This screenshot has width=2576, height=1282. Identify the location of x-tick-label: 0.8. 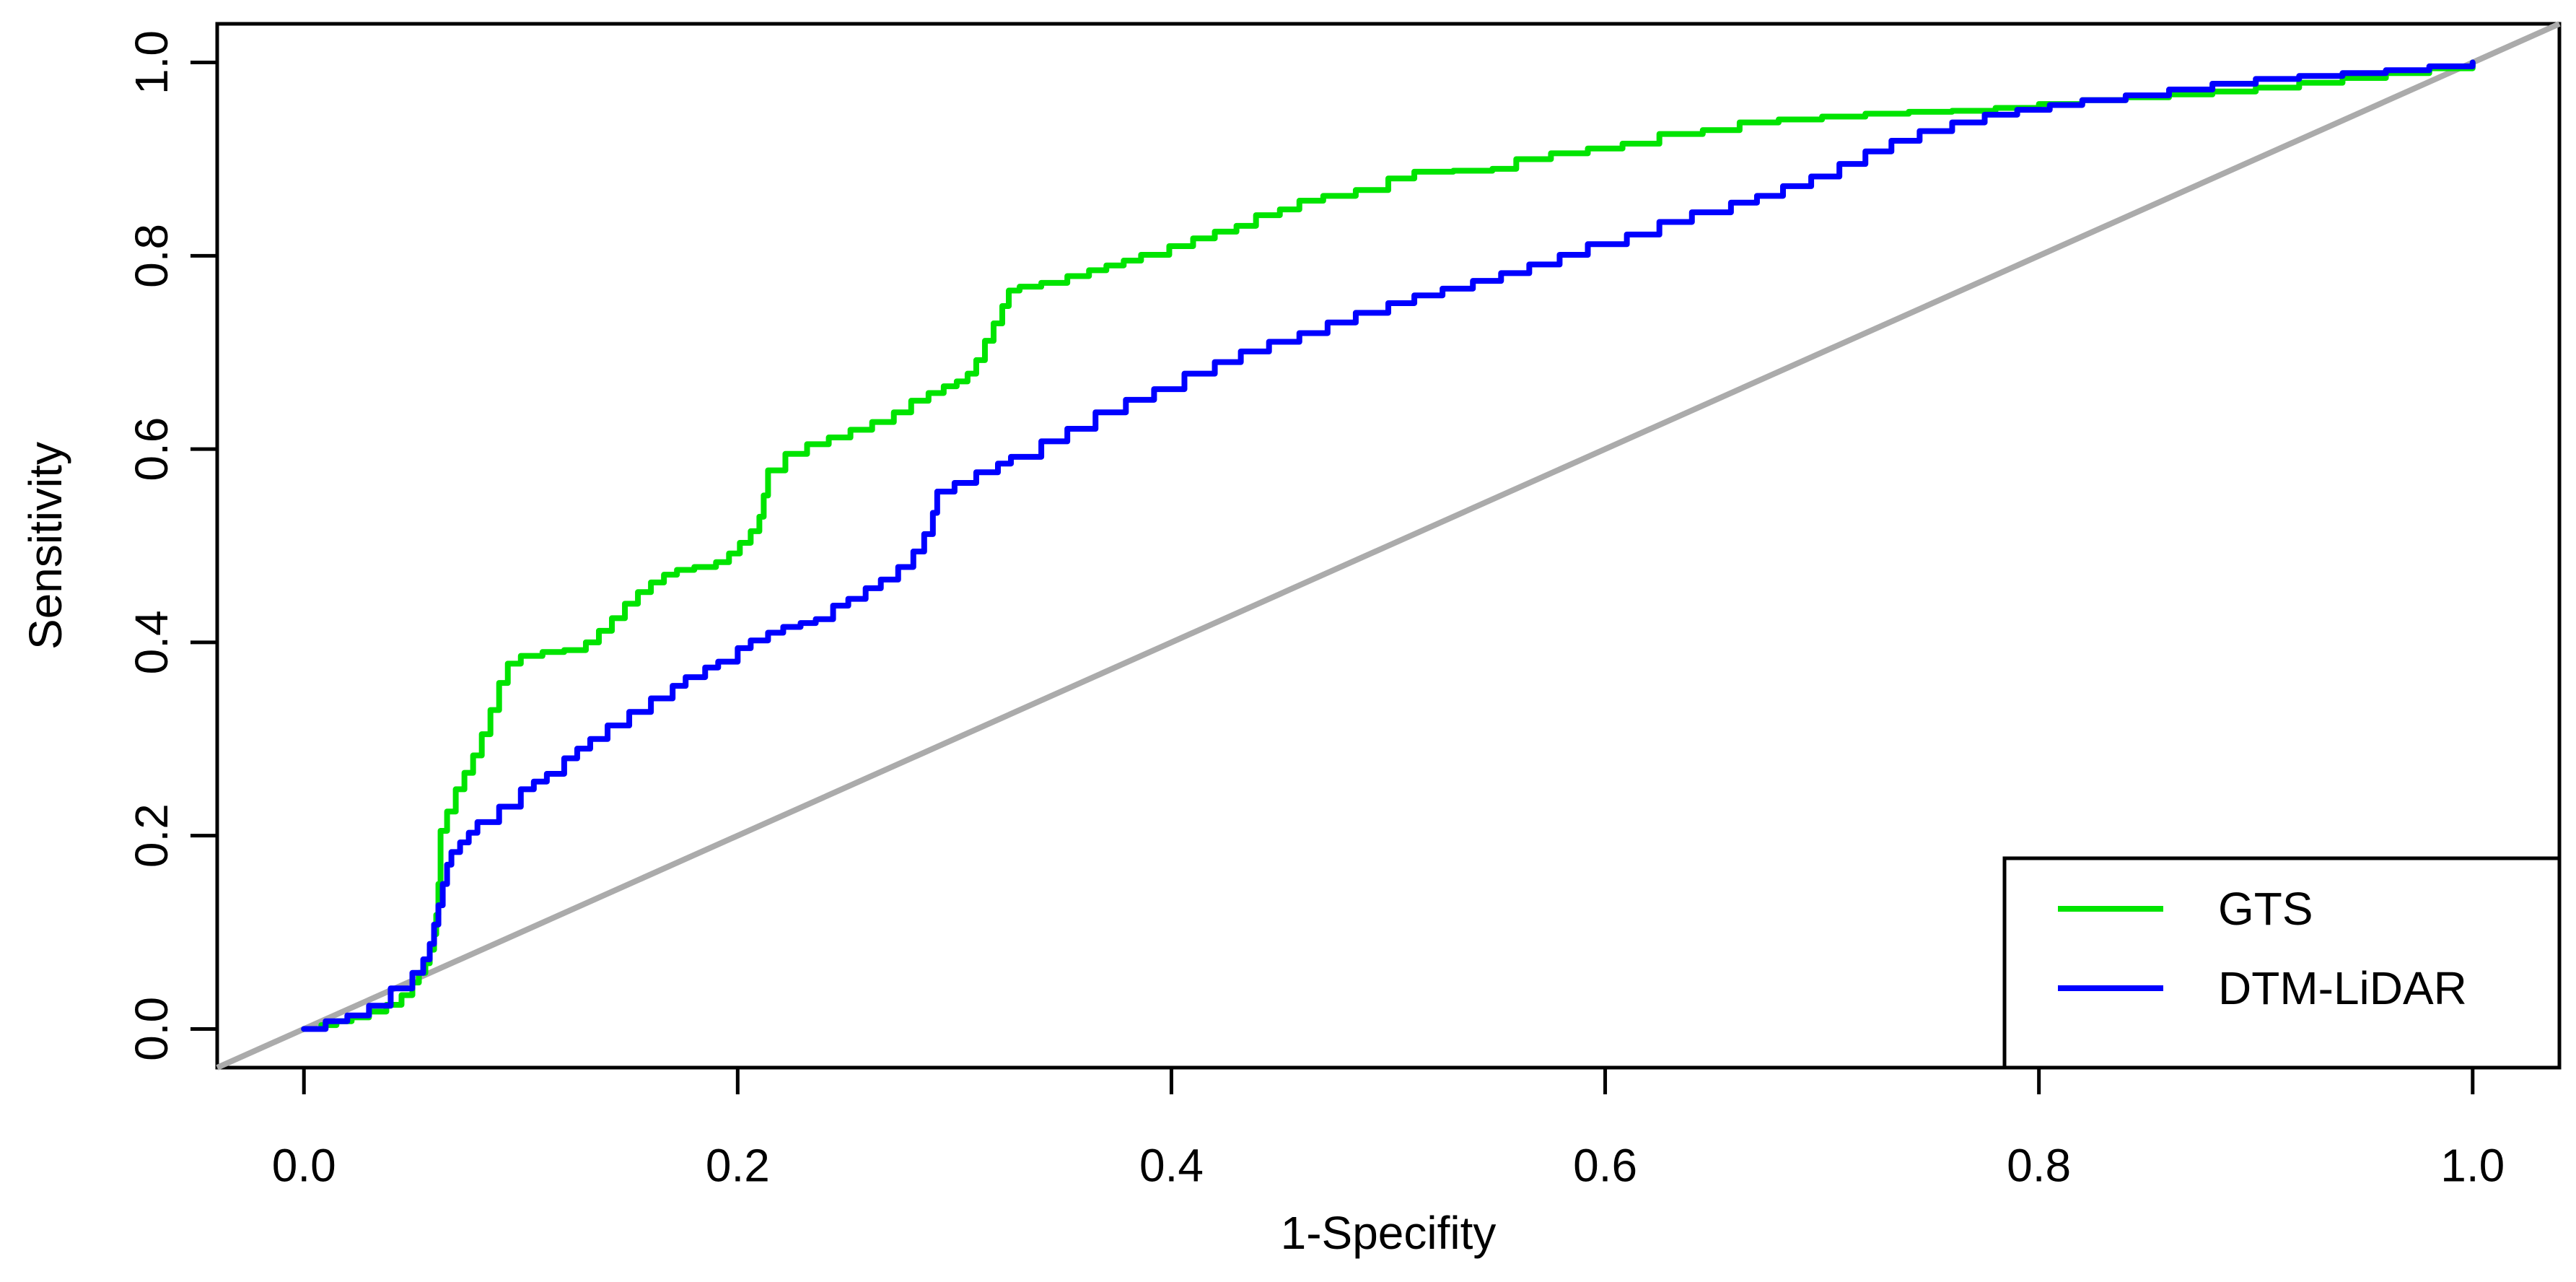
(2039, 1165).